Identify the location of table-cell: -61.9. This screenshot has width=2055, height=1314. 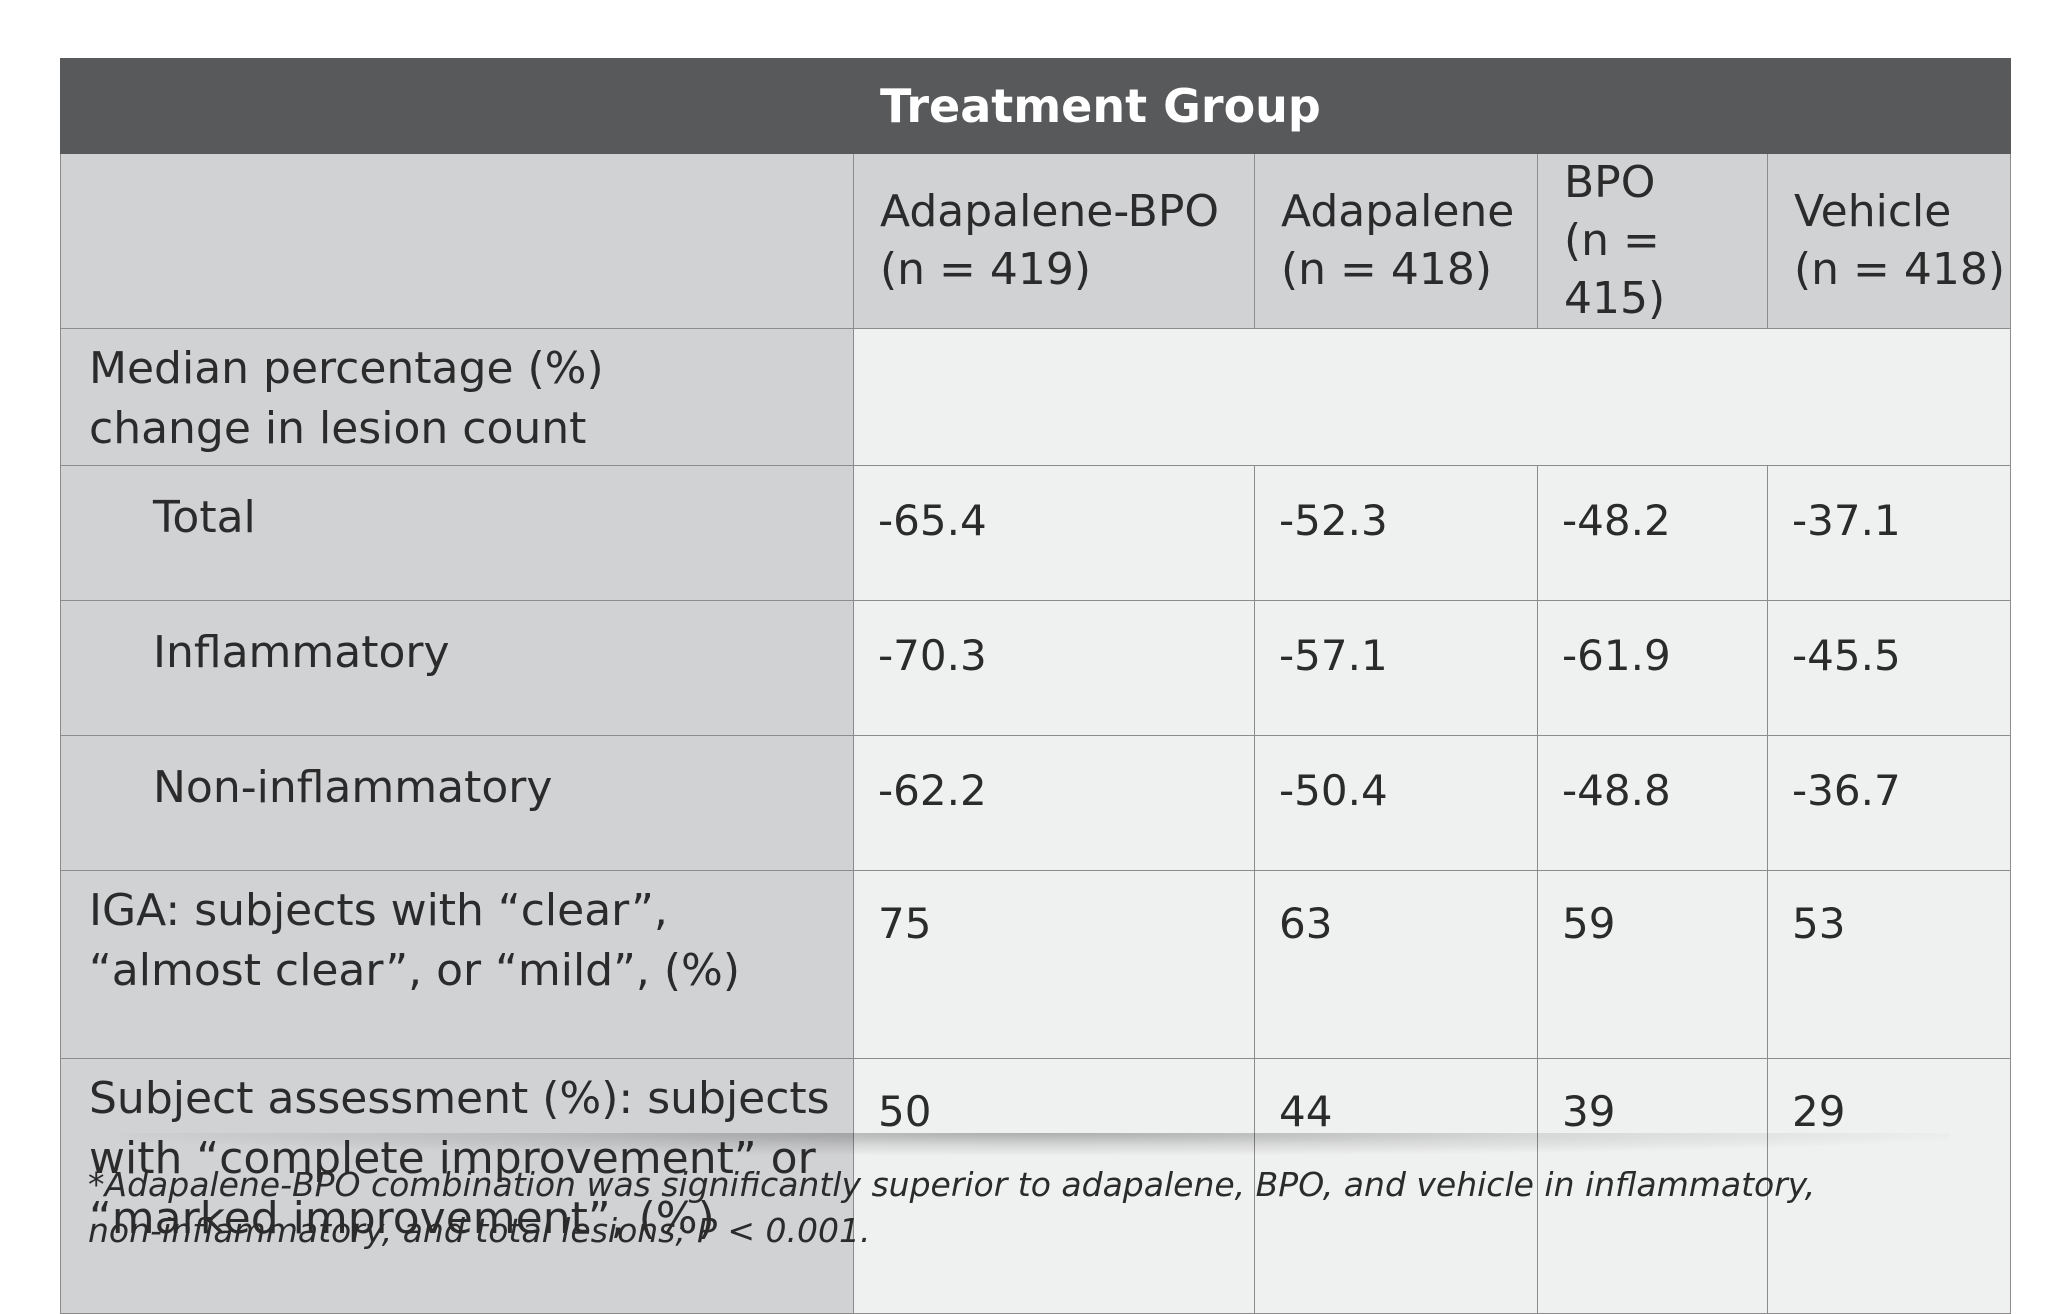
(1652, 668).